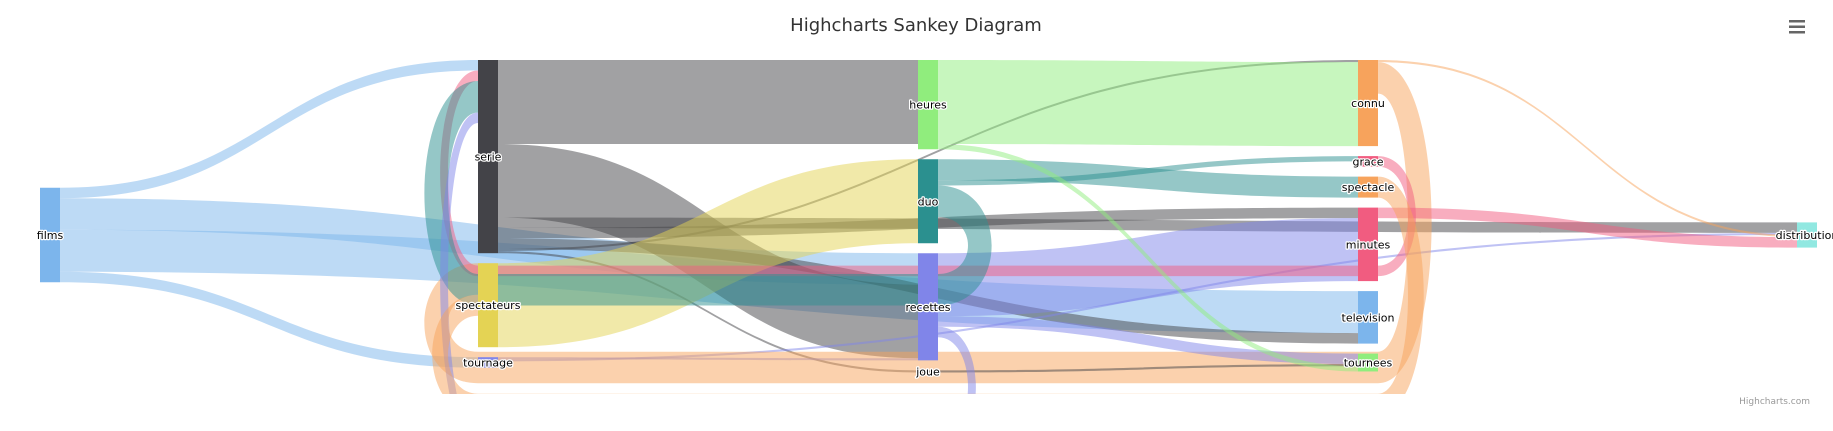 Image resolution: width=1833 pixels, height=431 pixels. I want to click on node-label-serie: serie, so click(488, 157).